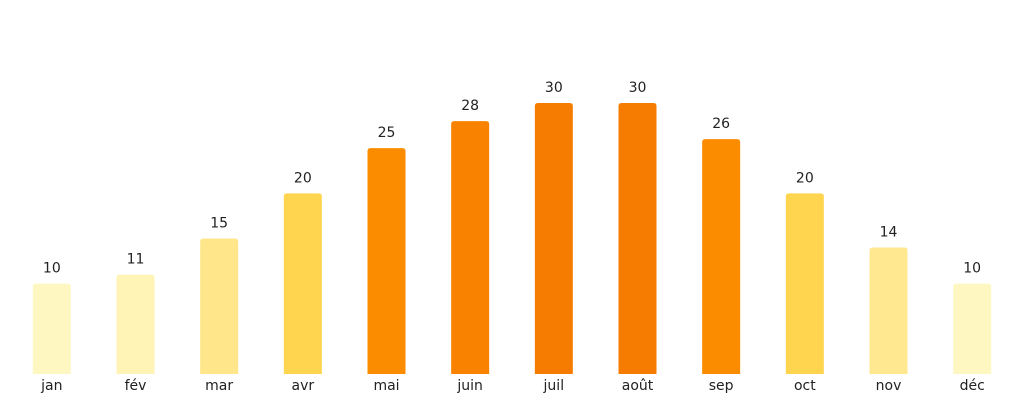 This screenshot has width=1024, height=404. Describe the element at coordinates (136, 260) in the screenshot. I see `value-label: 11` at that location.